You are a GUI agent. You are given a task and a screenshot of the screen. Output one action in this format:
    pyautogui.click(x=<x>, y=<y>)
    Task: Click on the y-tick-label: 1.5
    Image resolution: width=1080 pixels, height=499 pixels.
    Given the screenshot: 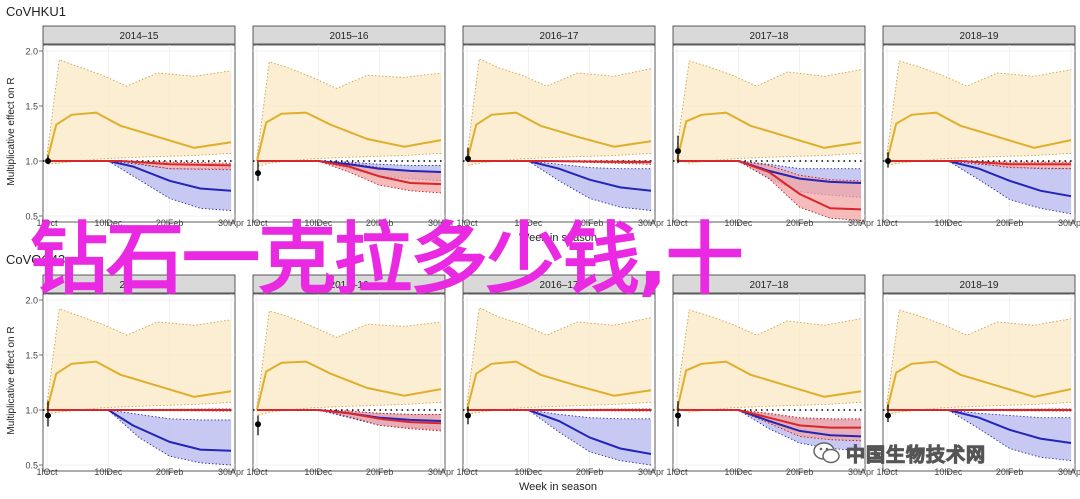 What is the action you would take?
    pyautogui.click(x=31, y=356)
    